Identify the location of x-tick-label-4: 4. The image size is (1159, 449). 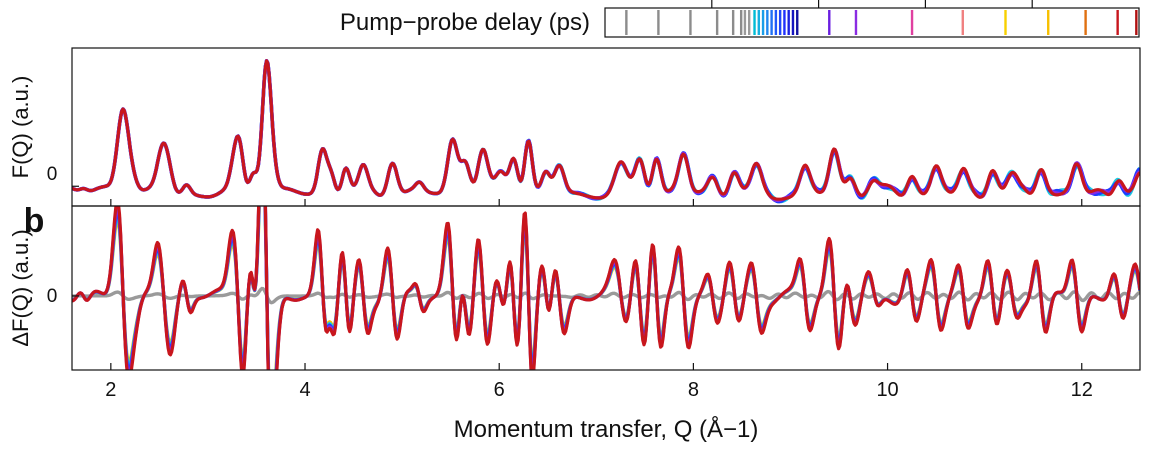
(304, 390).